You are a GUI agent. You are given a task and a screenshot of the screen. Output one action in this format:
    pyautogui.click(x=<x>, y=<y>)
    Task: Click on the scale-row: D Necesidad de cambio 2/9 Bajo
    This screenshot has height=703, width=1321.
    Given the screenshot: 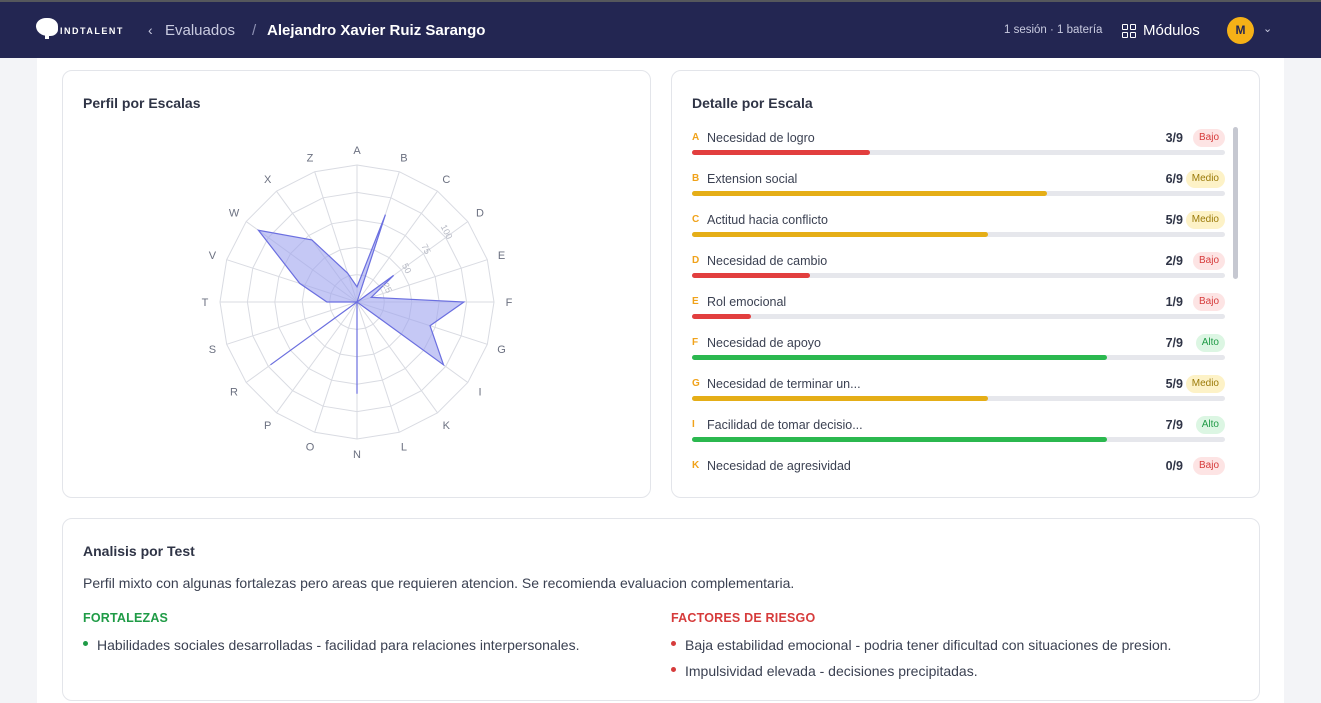 What is the action you would take?
    pyautogui.click(x=958, y=274)
    